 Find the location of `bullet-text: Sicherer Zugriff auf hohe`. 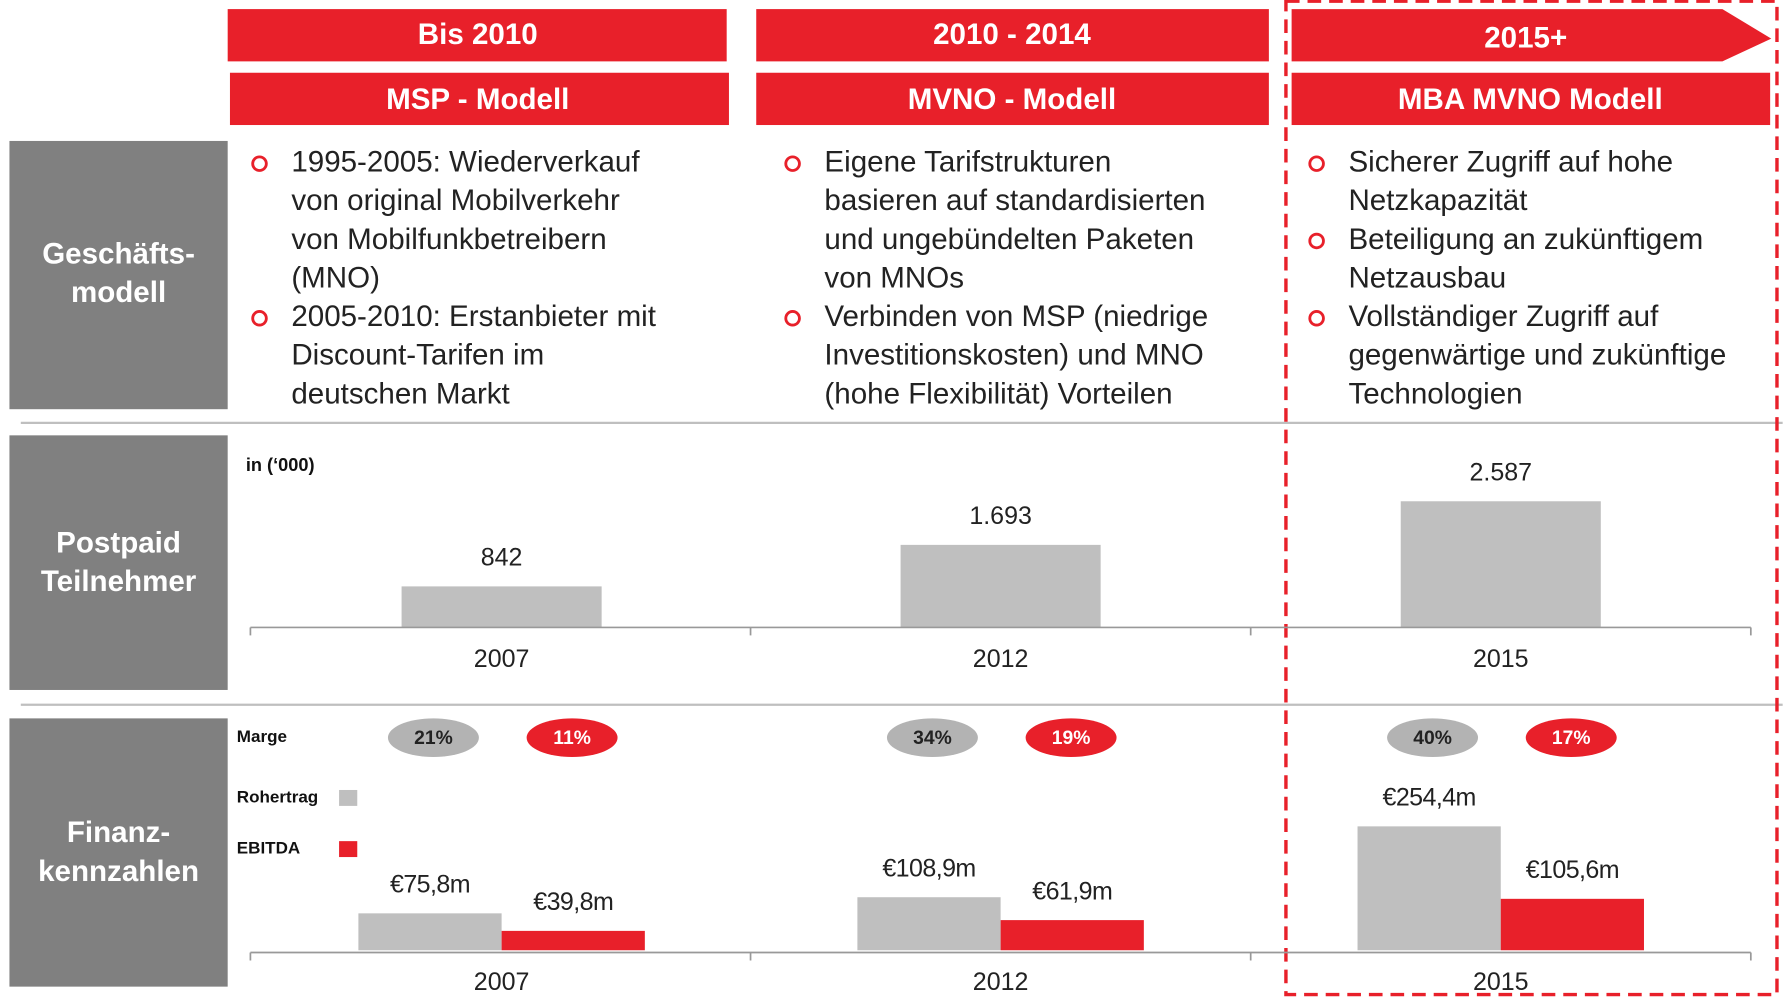

bullet-text: Sicherer Zugriff auf hohe is located at coordinates (1510, 161).